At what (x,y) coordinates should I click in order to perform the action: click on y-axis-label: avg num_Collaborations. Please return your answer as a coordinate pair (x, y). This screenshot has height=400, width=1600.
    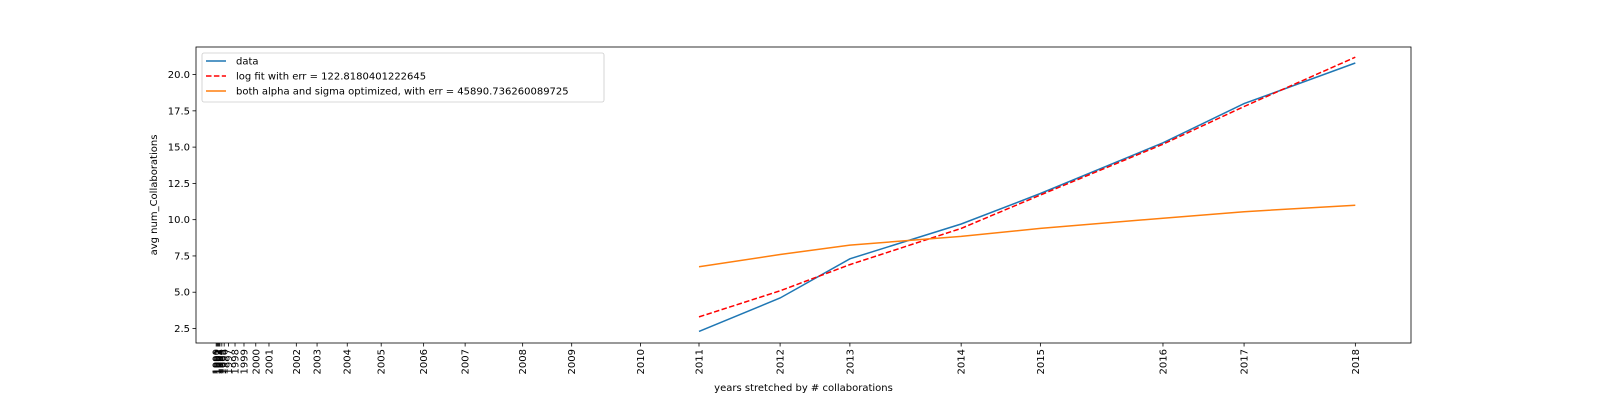
    Looking at the image, I should click on (154, 195).